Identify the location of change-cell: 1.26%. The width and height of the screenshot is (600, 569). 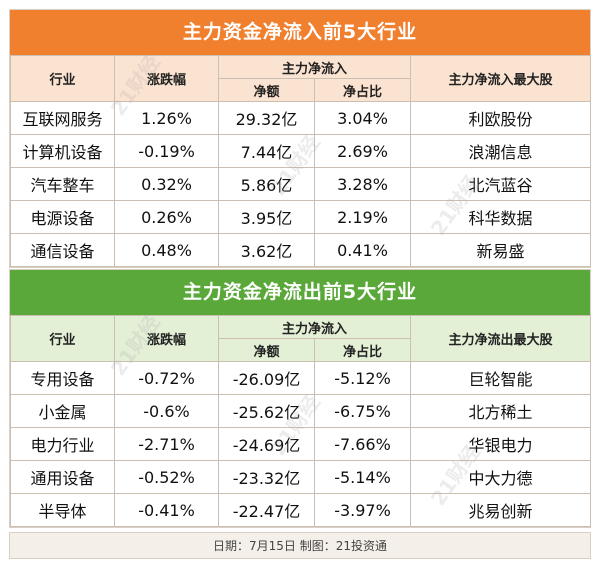
(166, 118).